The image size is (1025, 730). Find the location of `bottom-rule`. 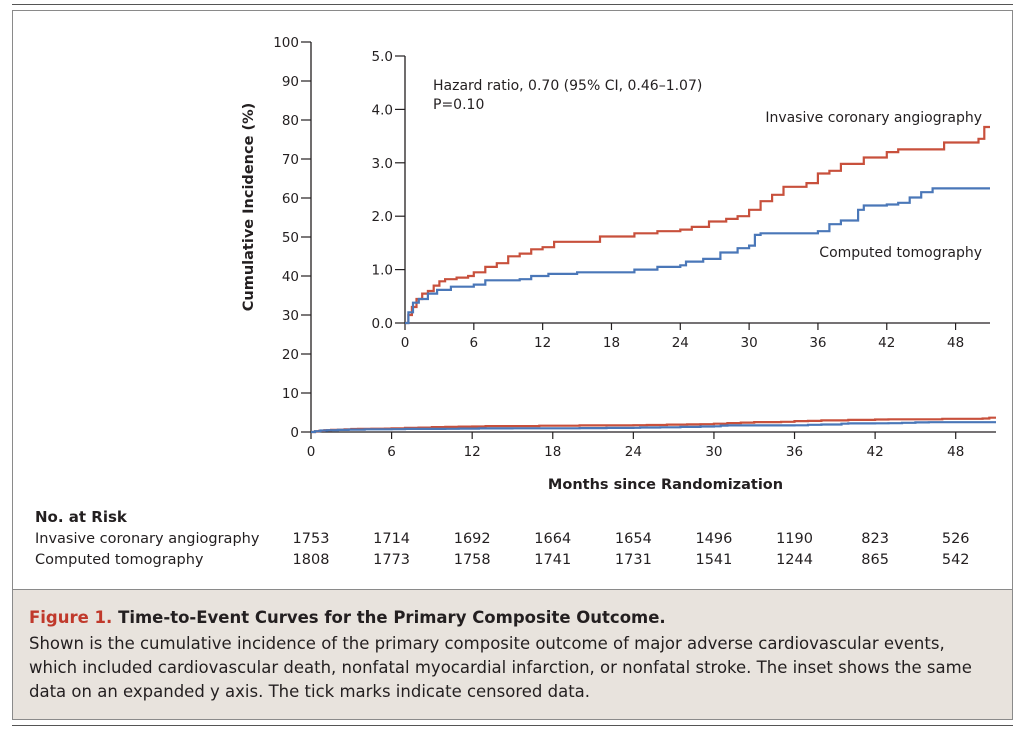

bottom-rule is located at coordinates (512, 725).